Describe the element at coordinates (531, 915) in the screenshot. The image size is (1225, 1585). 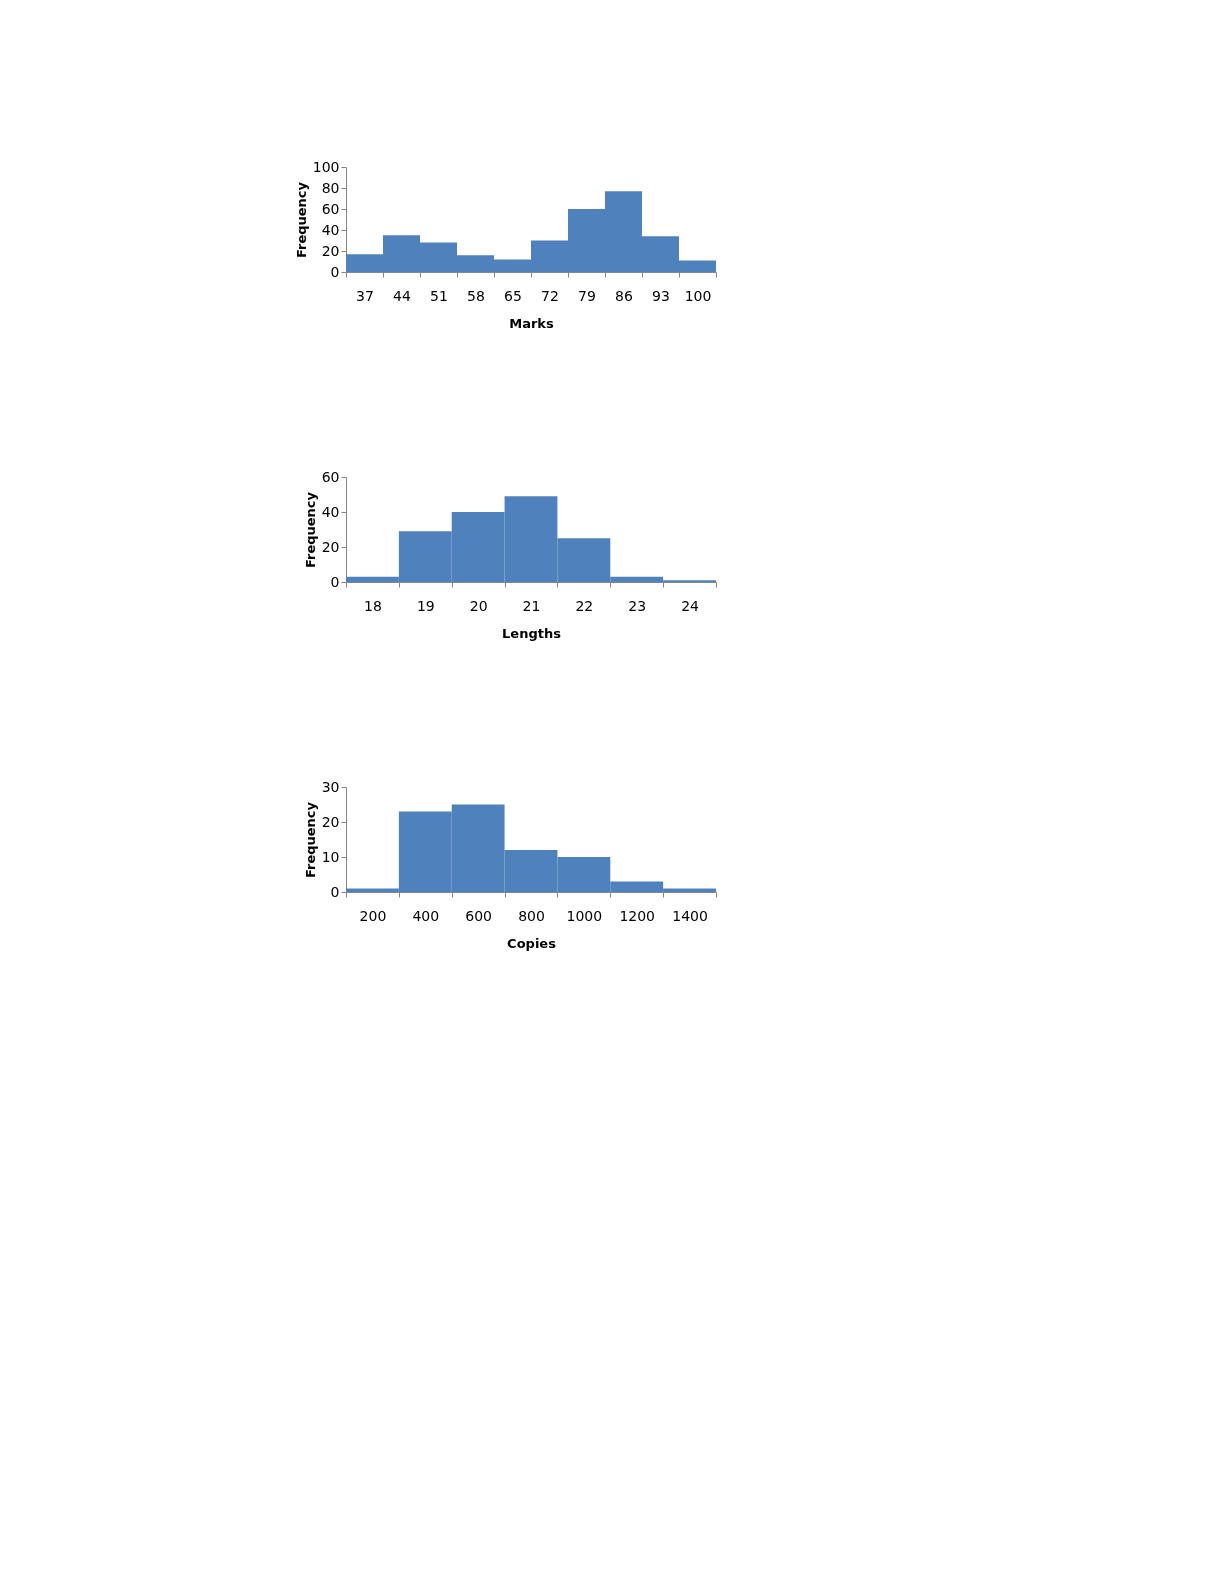
I see `x-tick-label: 800` at that location.